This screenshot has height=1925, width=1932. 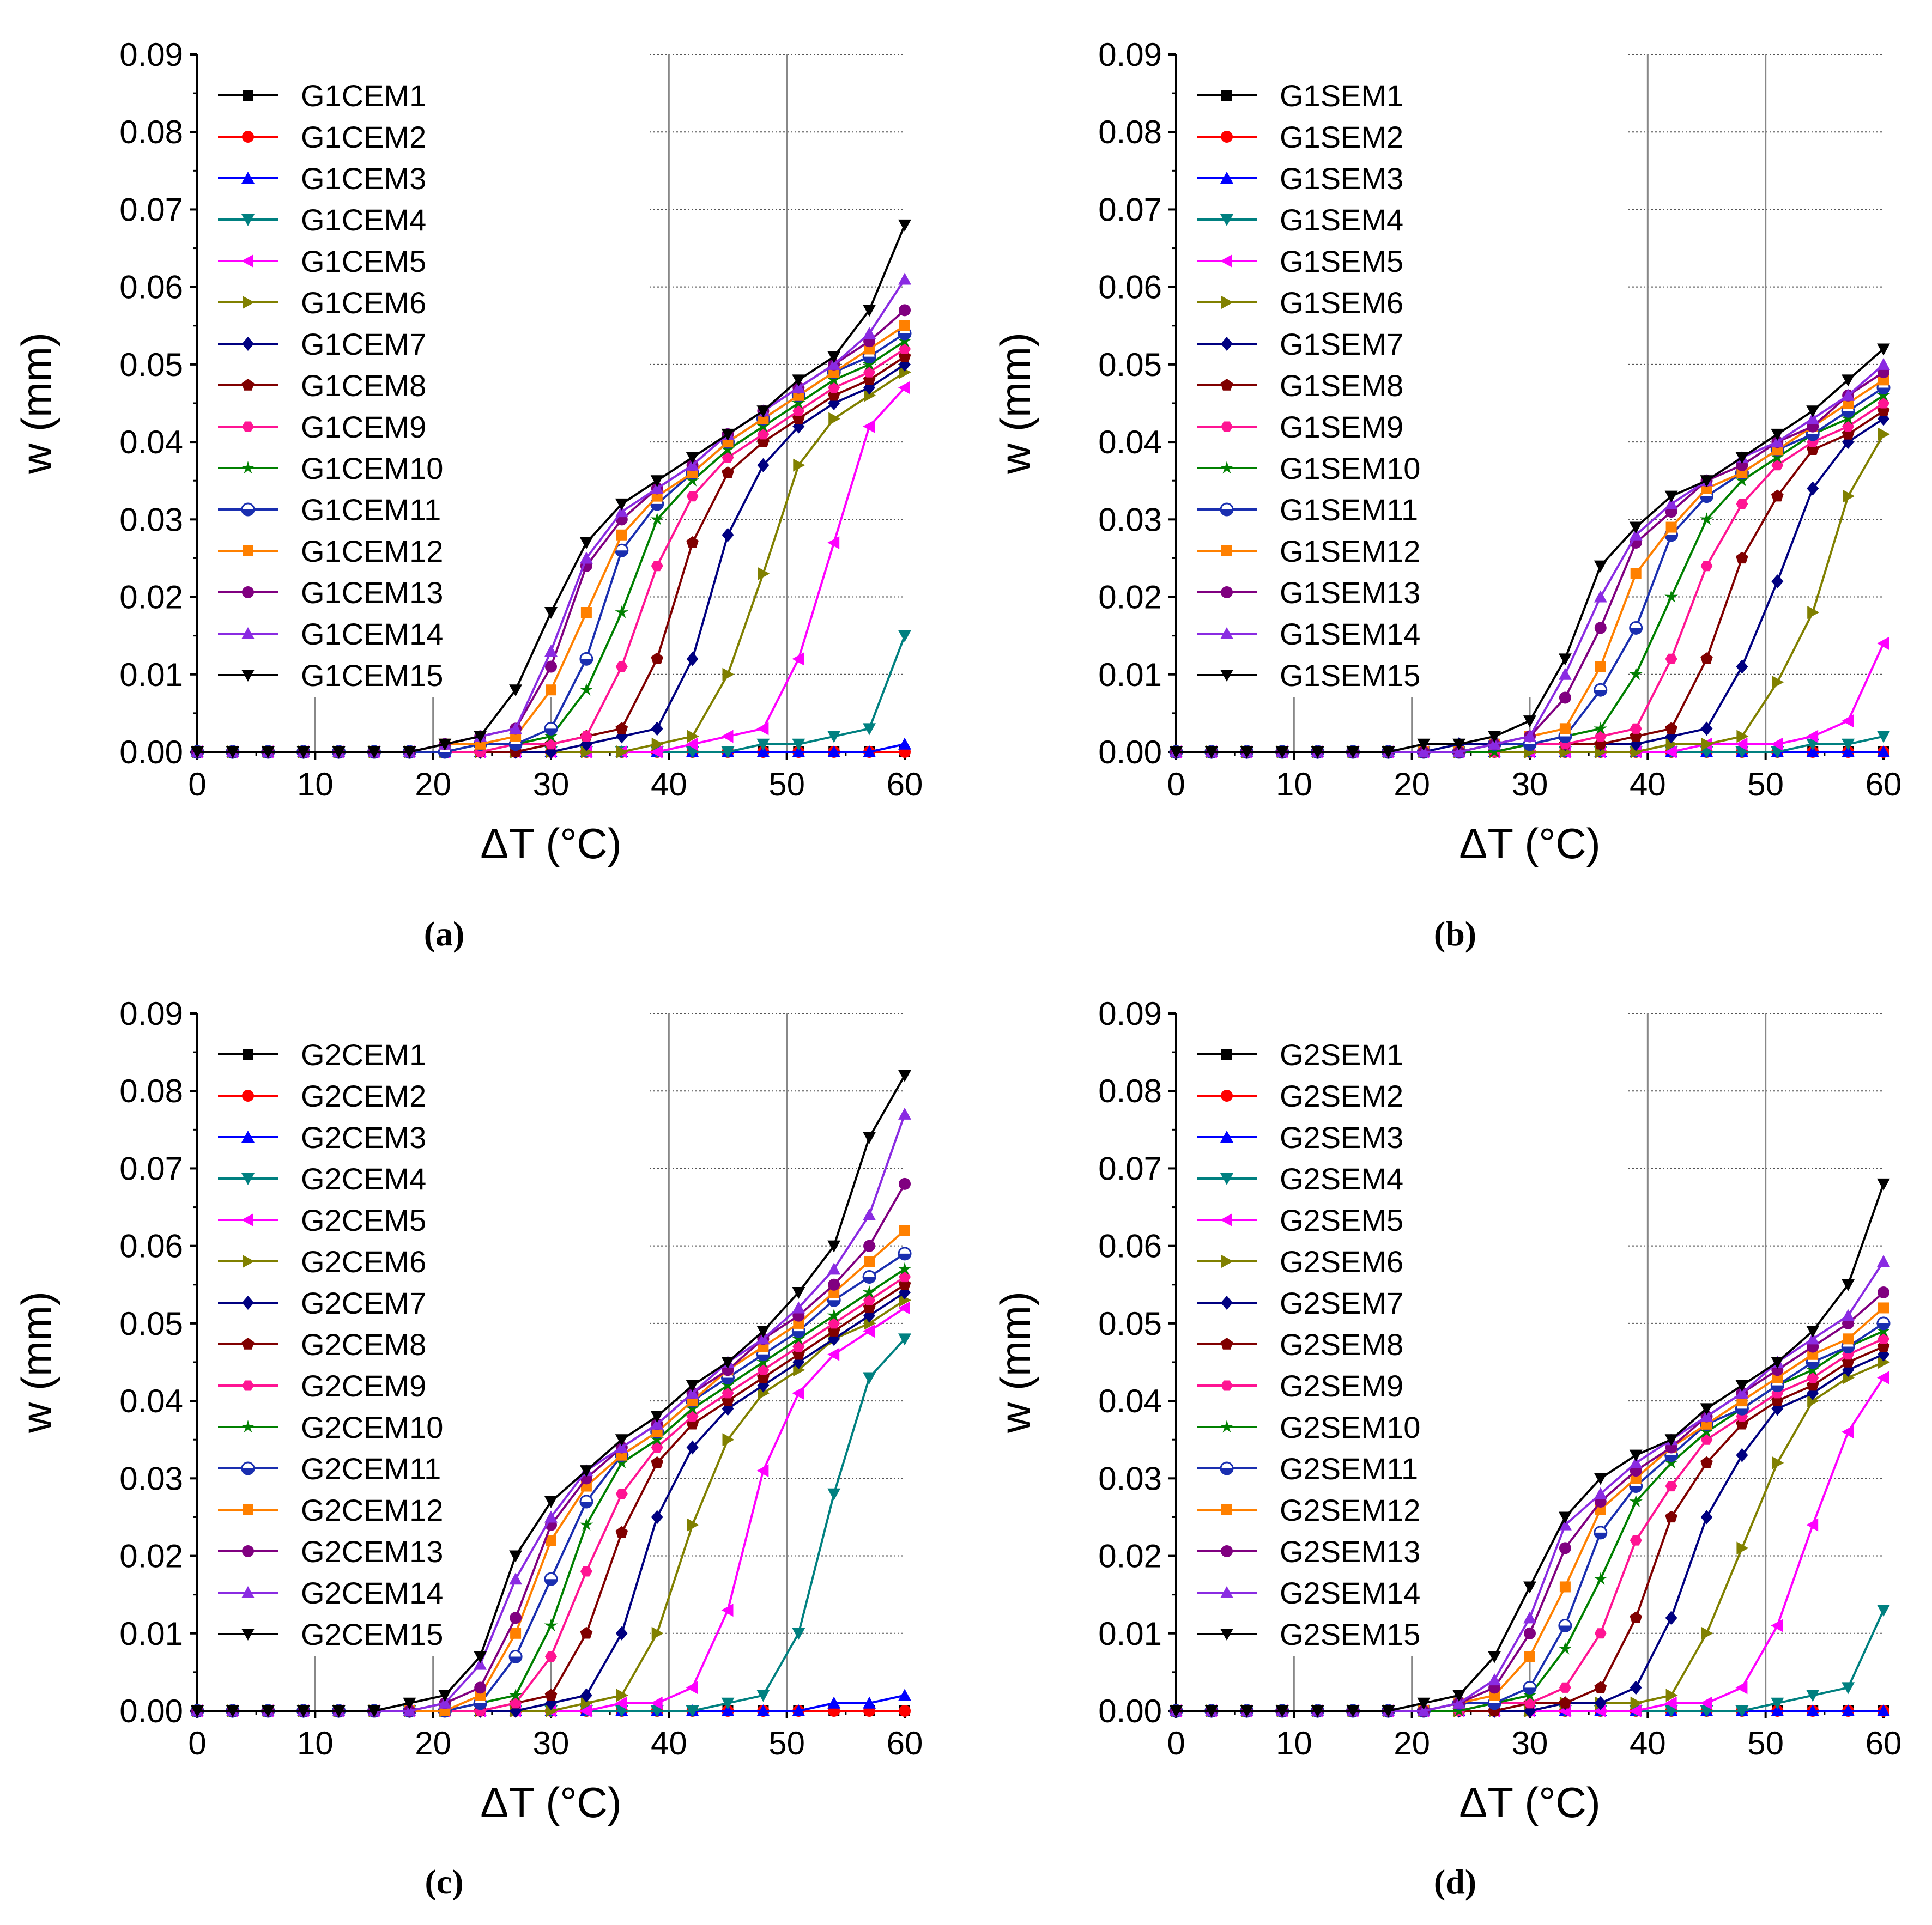 What do you see at coordinates (1300, 344) in the screenshot?
I see `legend-item: G1SEM7` at bounding box center [1300, 344].